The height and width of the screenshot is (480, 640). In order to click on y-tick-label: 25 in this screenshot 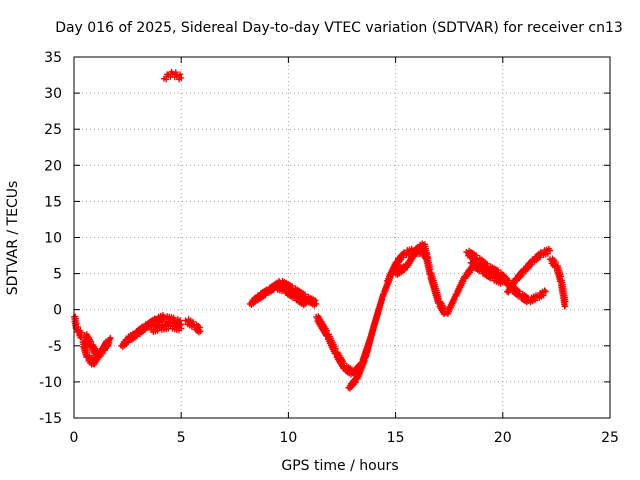, I will do `click(53, 130)`.